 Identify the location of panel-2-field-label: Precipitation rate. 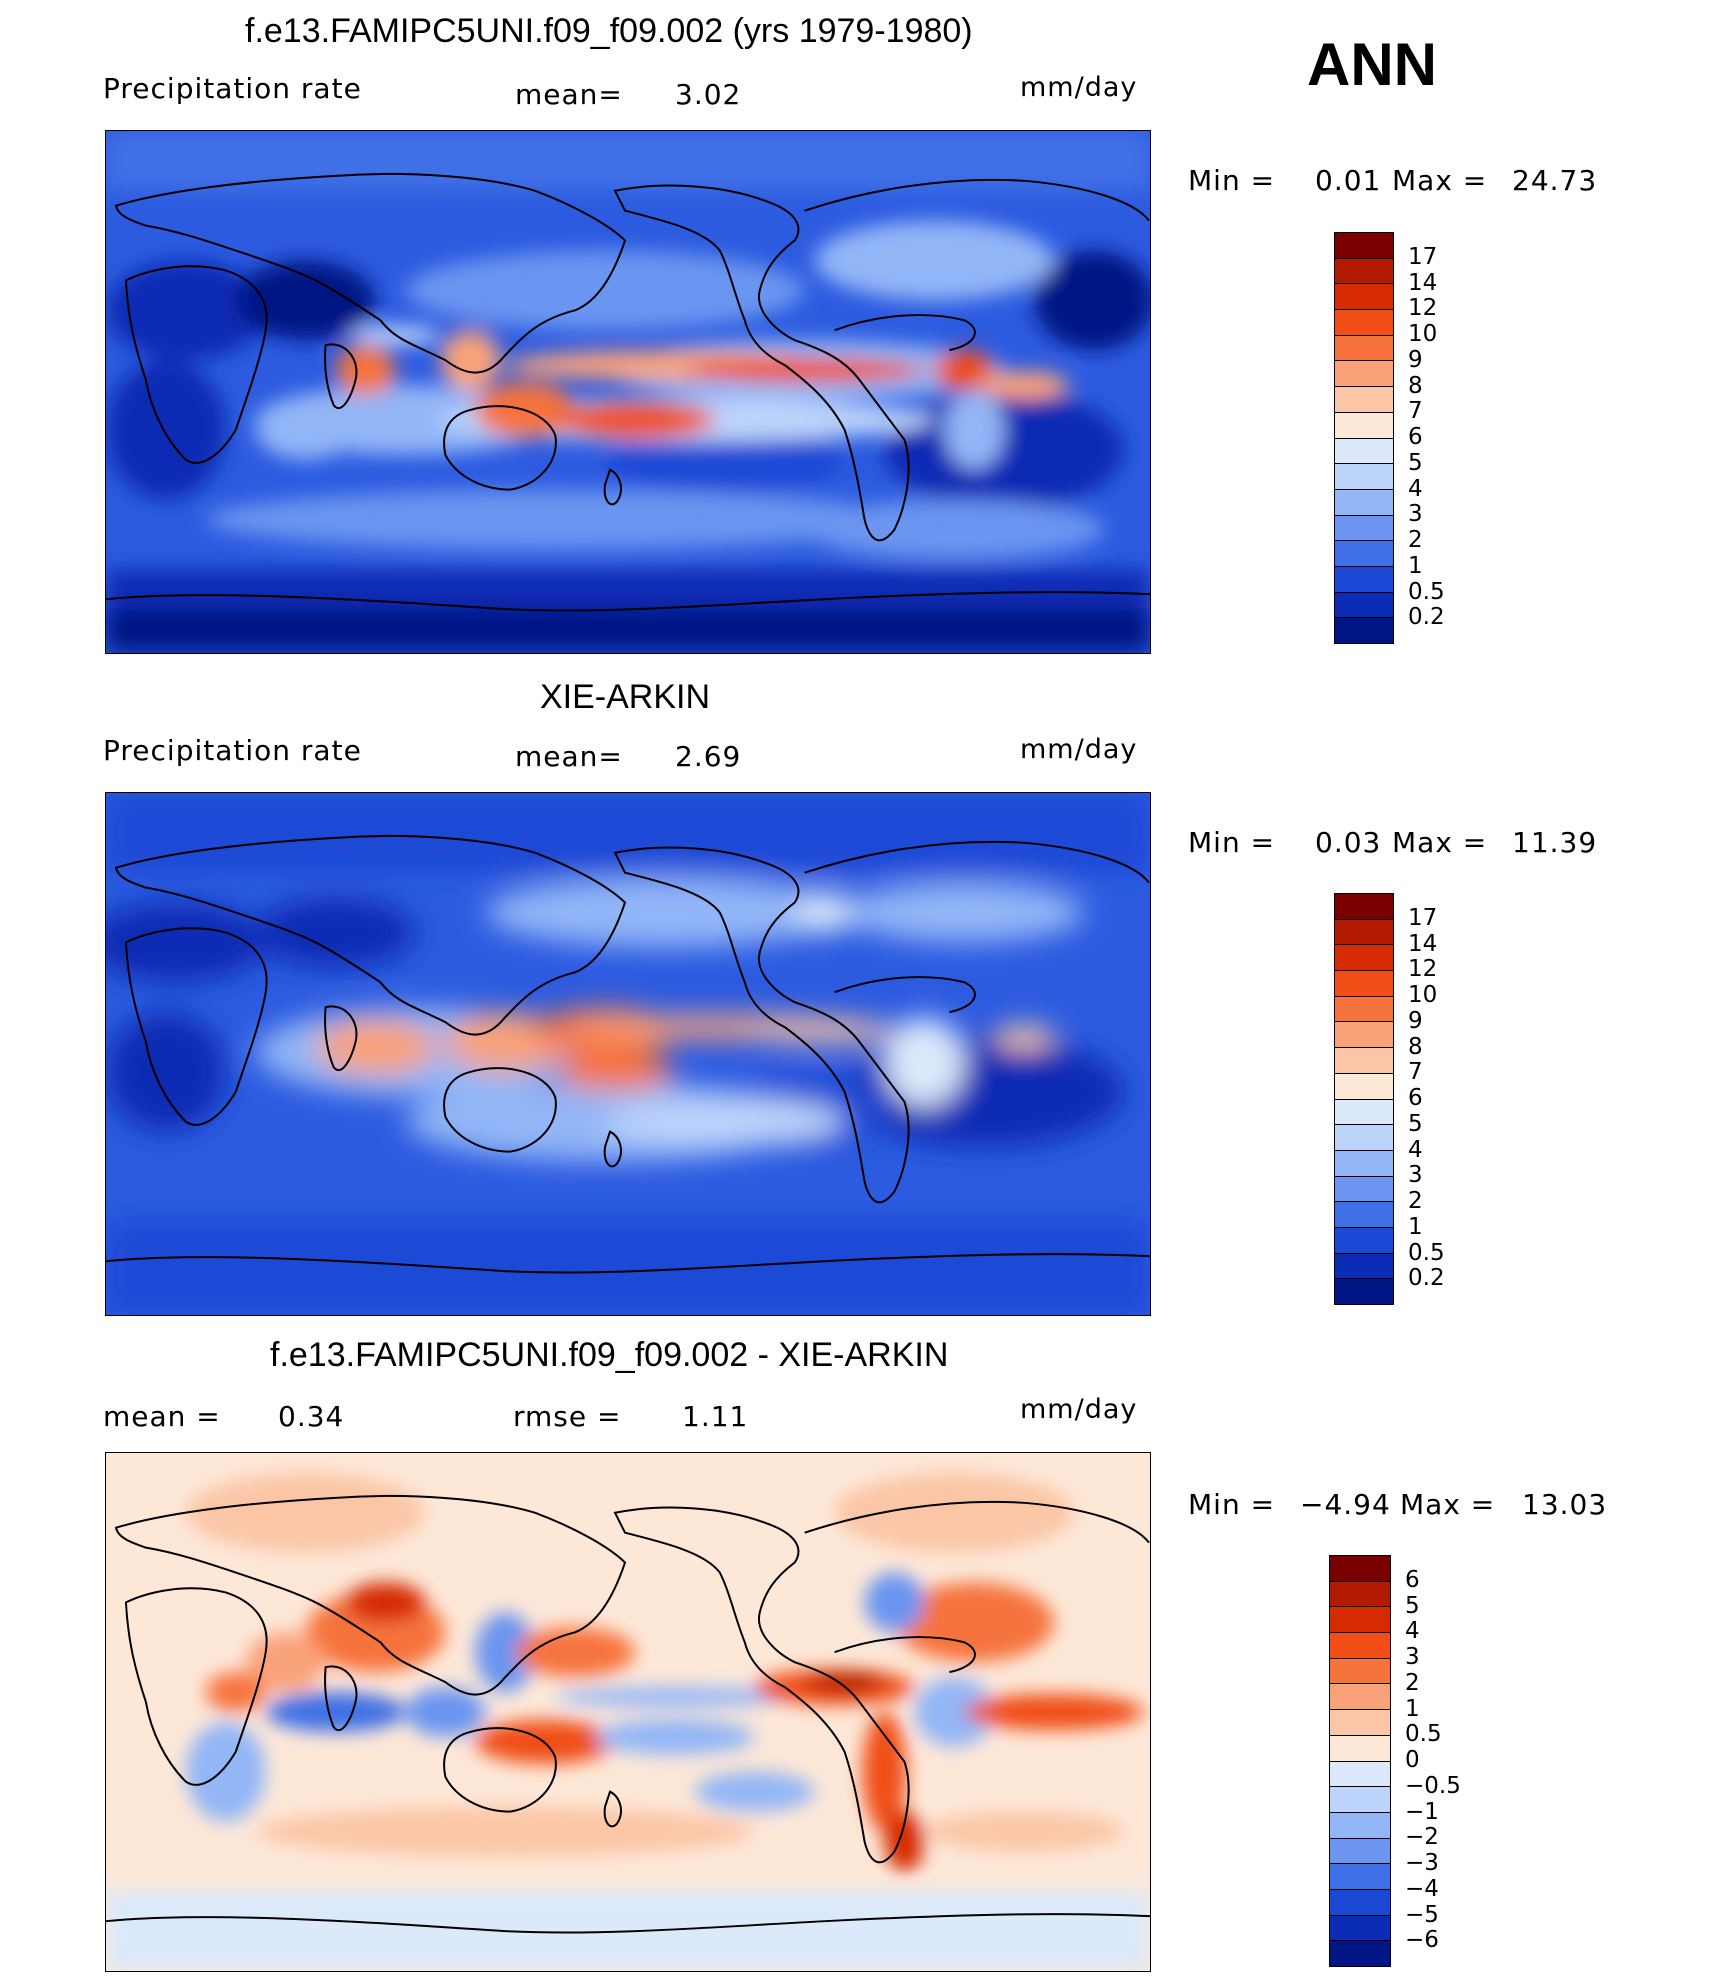
(232, 750).